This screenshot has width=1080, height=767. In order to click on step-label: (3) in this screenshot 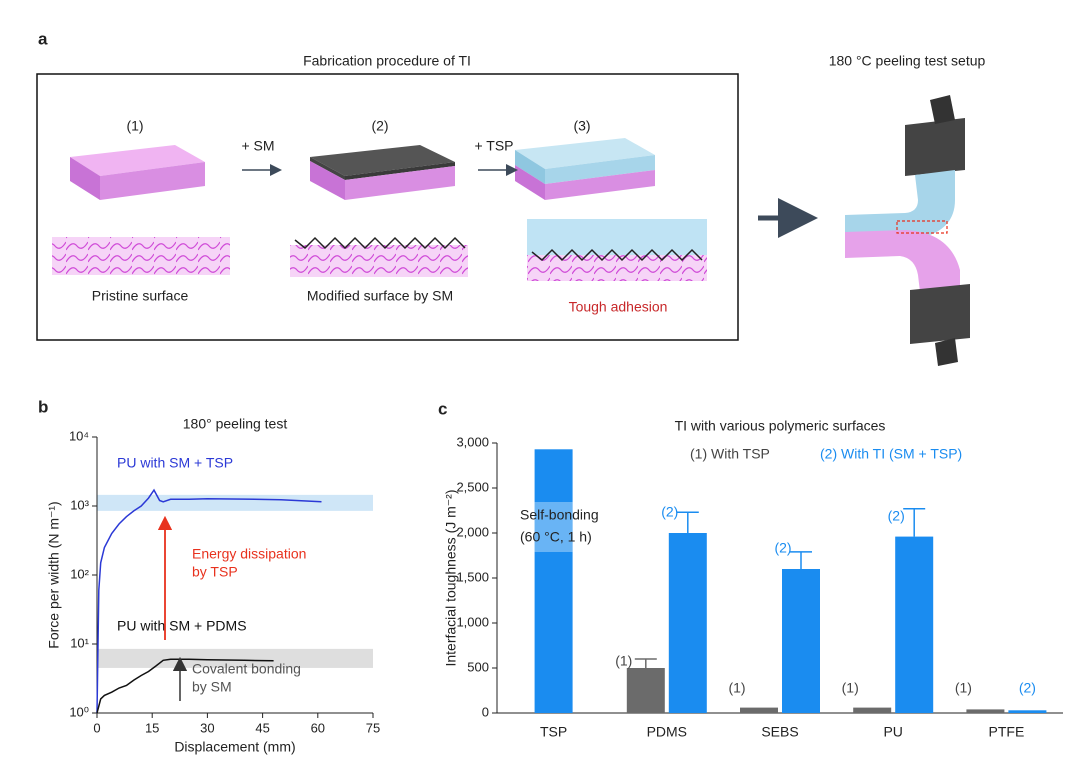, I will do `click(581, 126)`.